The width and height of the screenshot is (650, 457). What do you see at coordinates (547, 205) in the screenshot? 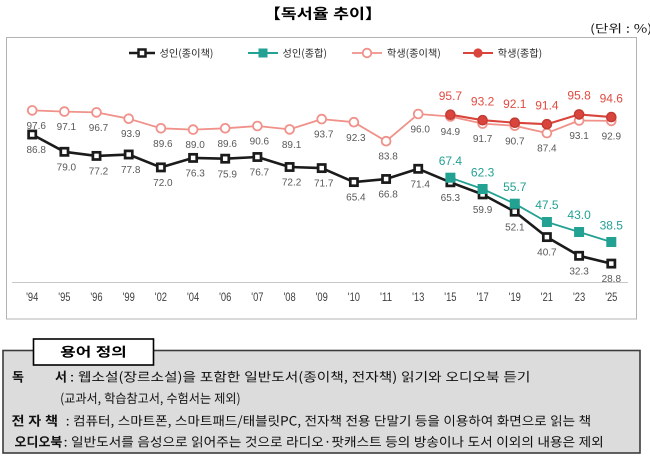
I see `svg-text: 47.5` at bounding box center [547, 205].